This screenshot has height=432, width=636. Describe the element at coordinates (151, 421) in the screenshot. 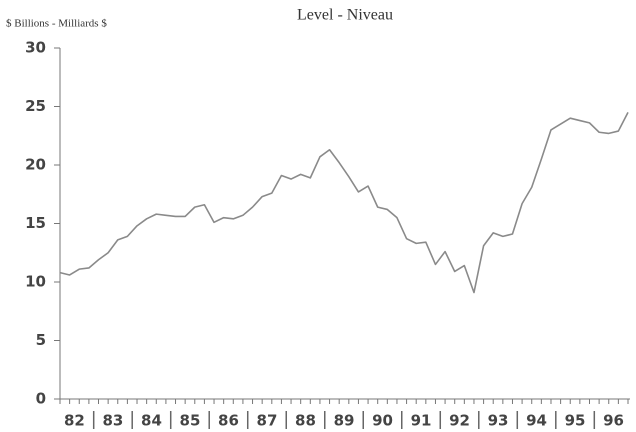

I see `x-tick-label: 84` at that location.